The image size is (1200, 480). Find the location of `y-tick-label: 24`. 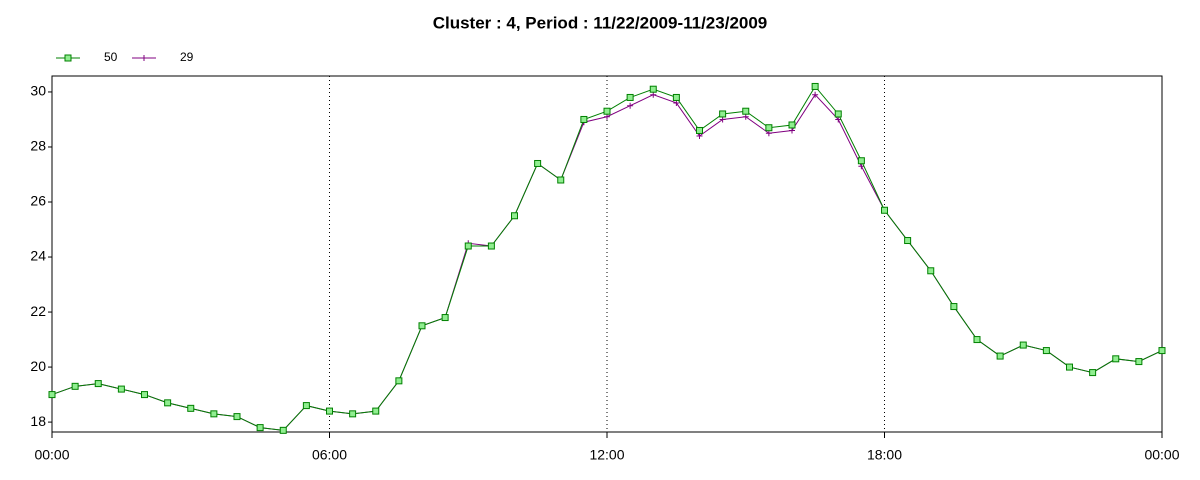

y-tick-label: 24 is located at coordinates (38, 256).